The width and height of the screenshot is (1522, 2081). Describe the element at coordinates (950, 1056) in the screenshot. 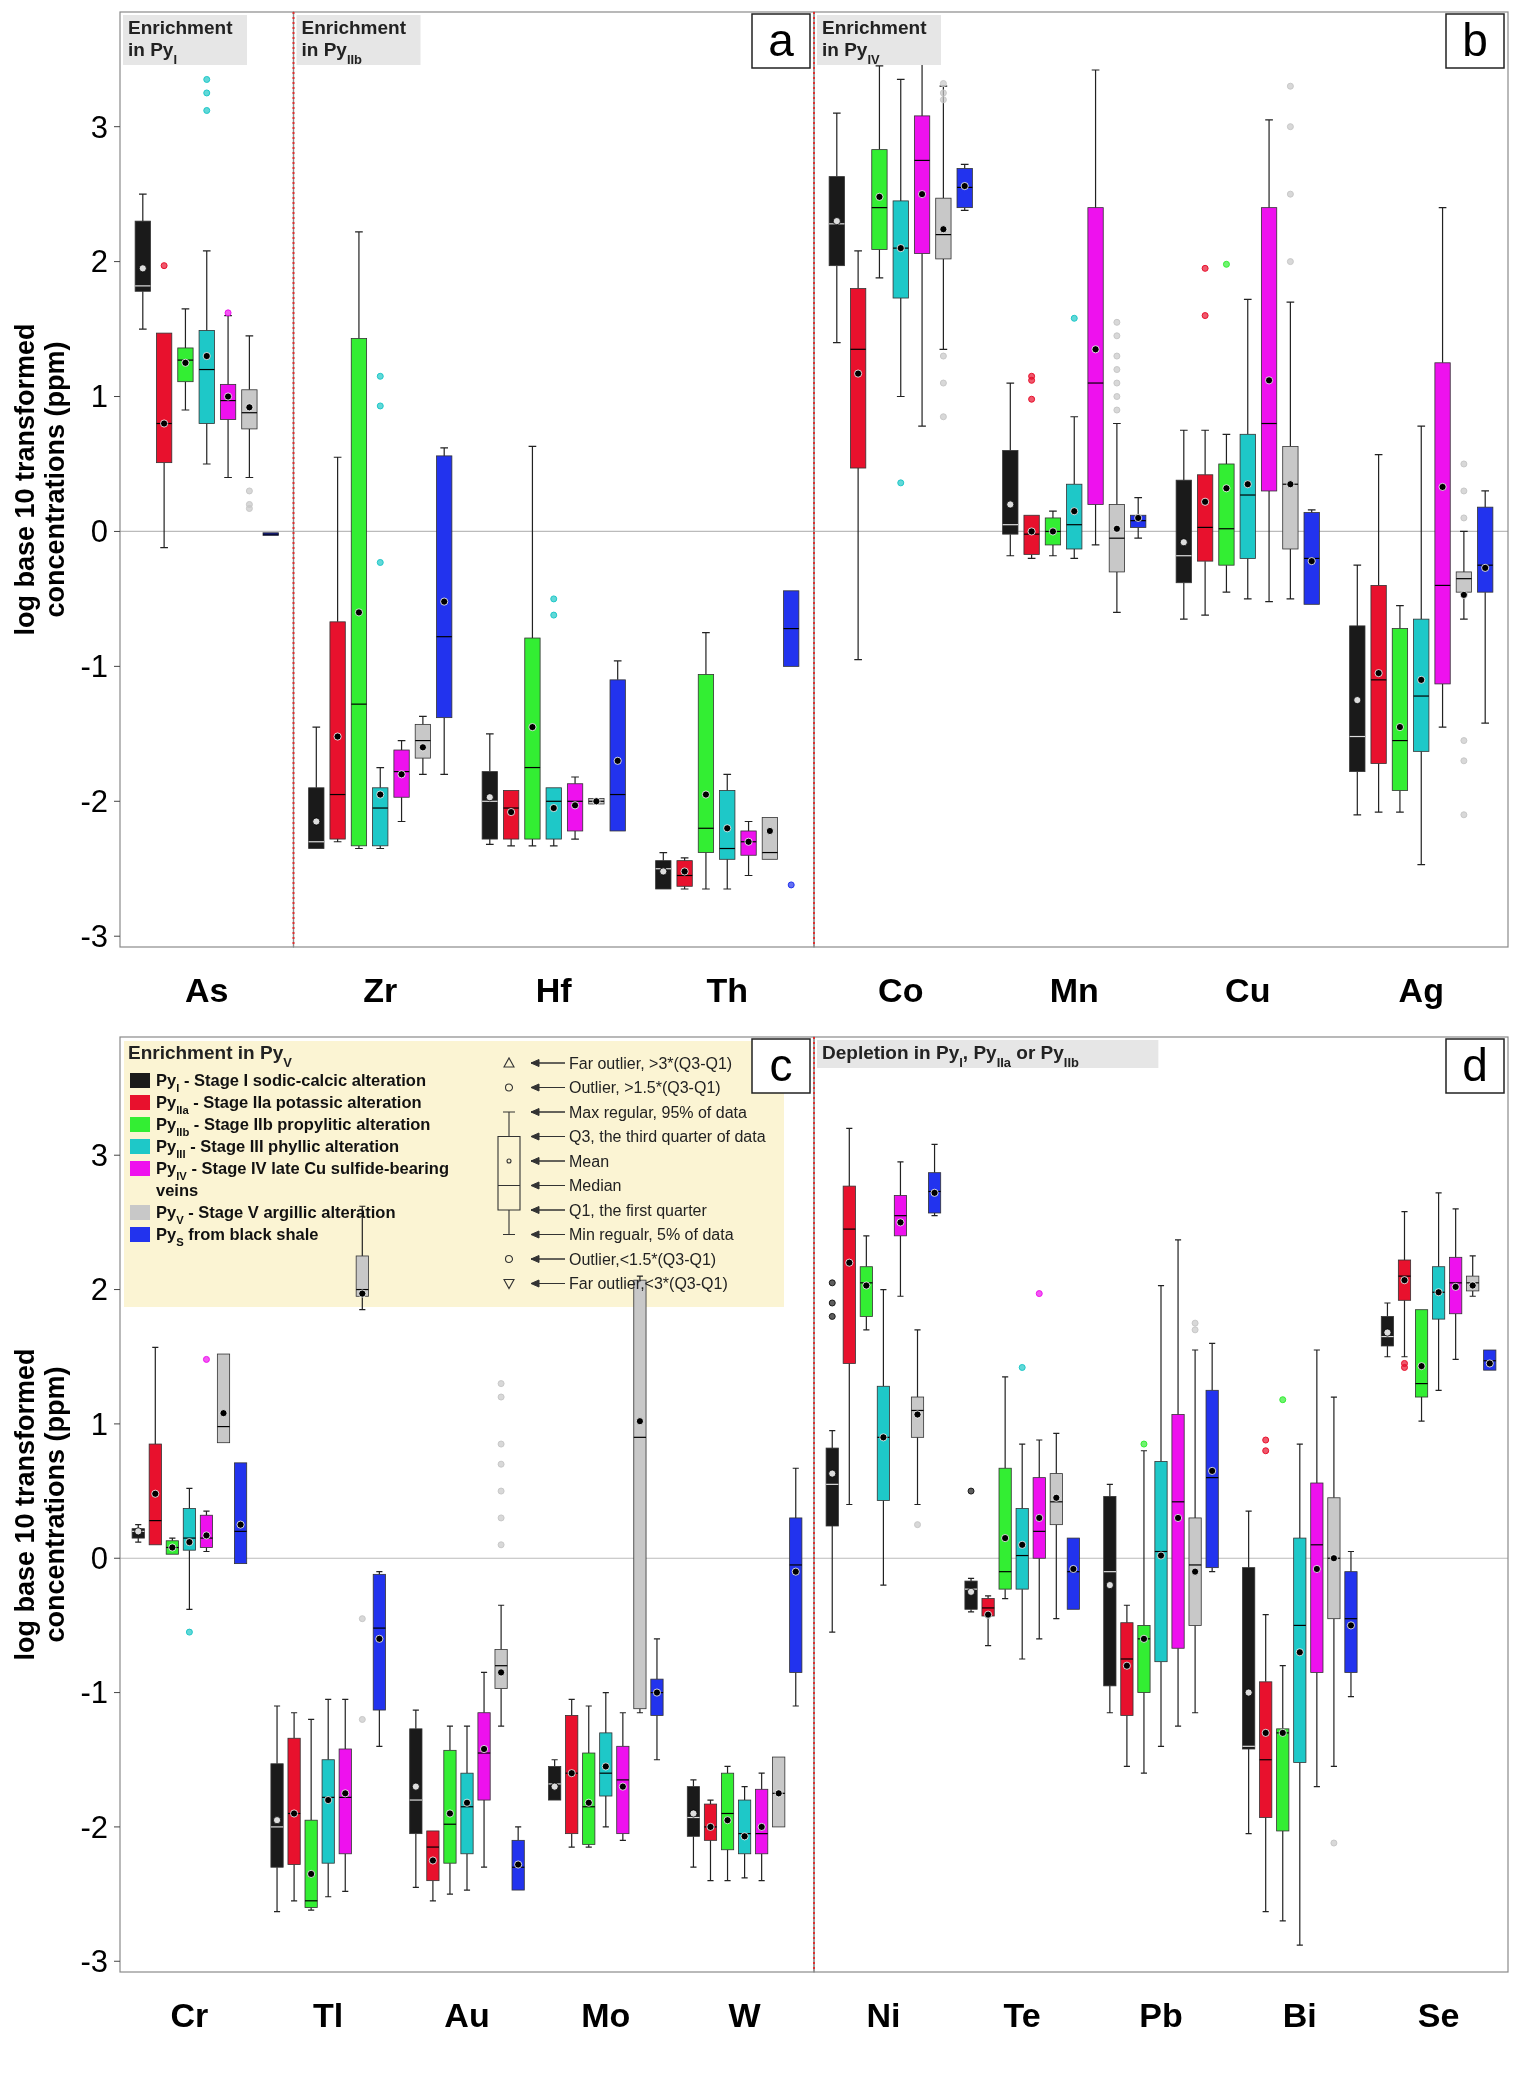

I see `annotation: Depletion in Py$_{I}$, Py$_{IIa}$ or Py$_{IIb}$` at that location.